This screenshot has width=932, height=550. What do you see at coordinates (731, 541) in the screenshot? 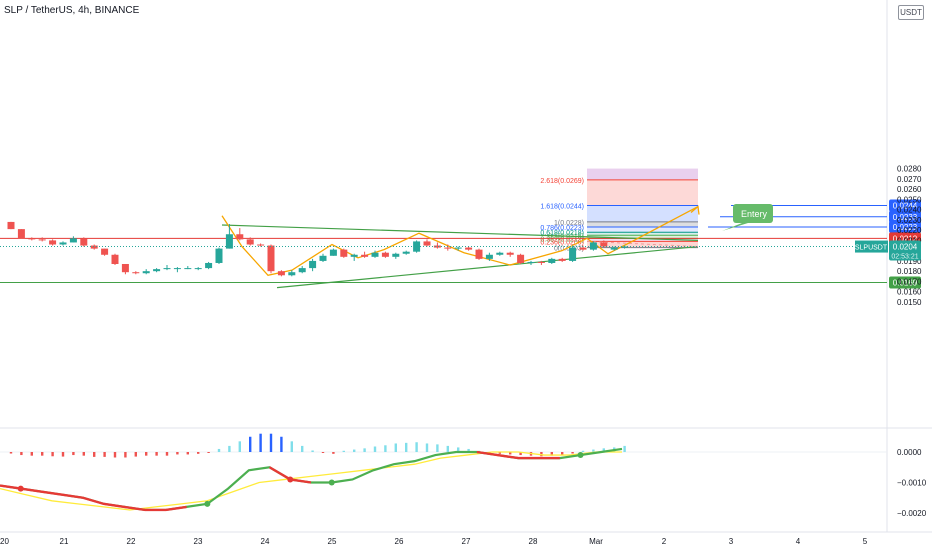
I see `time-axis-tick: 3` at bounding box center [731, 541].